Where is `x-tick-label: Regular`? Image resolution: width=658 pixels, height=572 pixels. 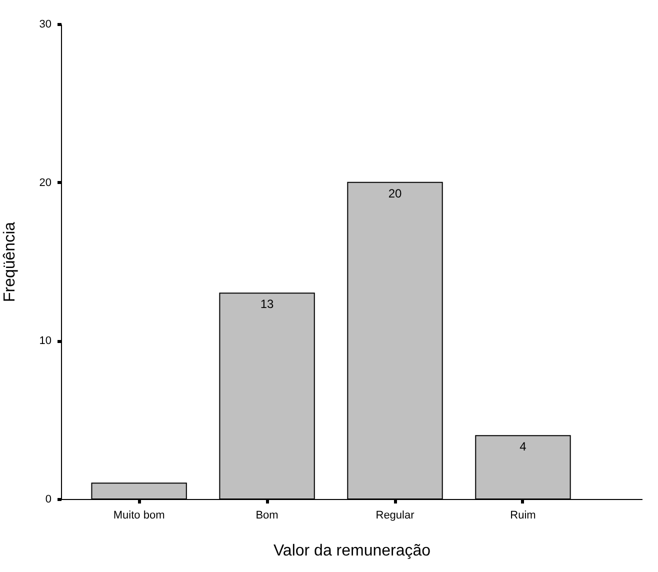 x-tick-label: Regular is located at coordinates (395, 516).